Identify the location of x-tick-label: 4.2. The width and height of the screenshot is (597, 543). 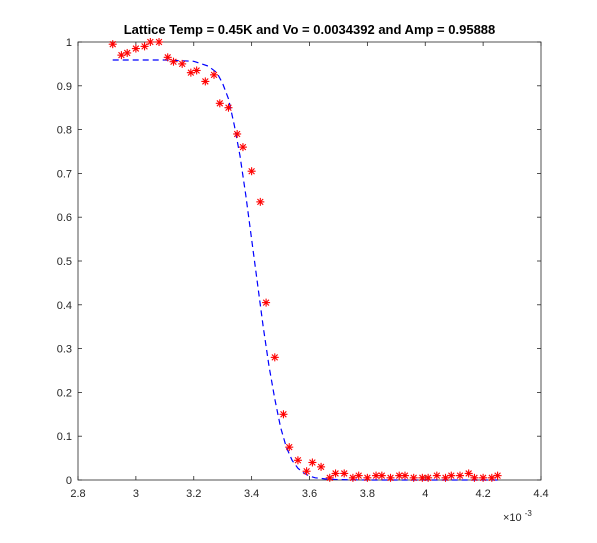
(482, 494).